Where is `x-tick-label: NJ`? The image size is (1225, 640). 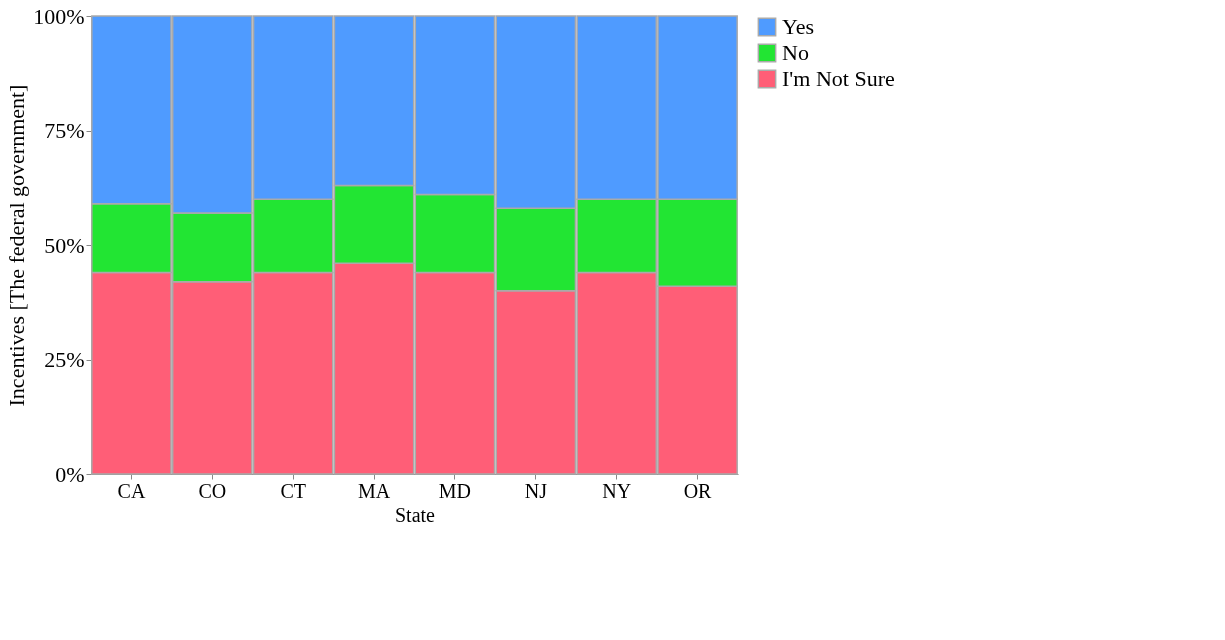 x-tick-label: NJ is located at coordinates (536, 490).